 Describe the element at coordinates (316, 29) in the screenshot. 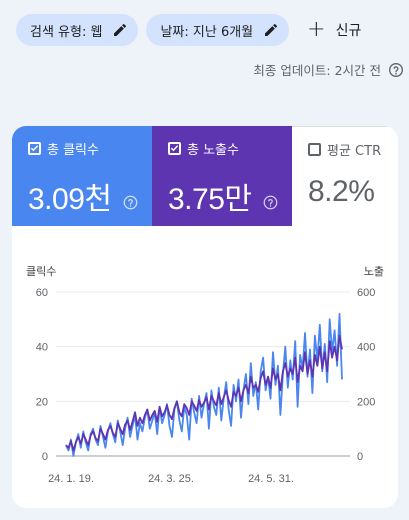

I see `plus-icon: +` at that location.